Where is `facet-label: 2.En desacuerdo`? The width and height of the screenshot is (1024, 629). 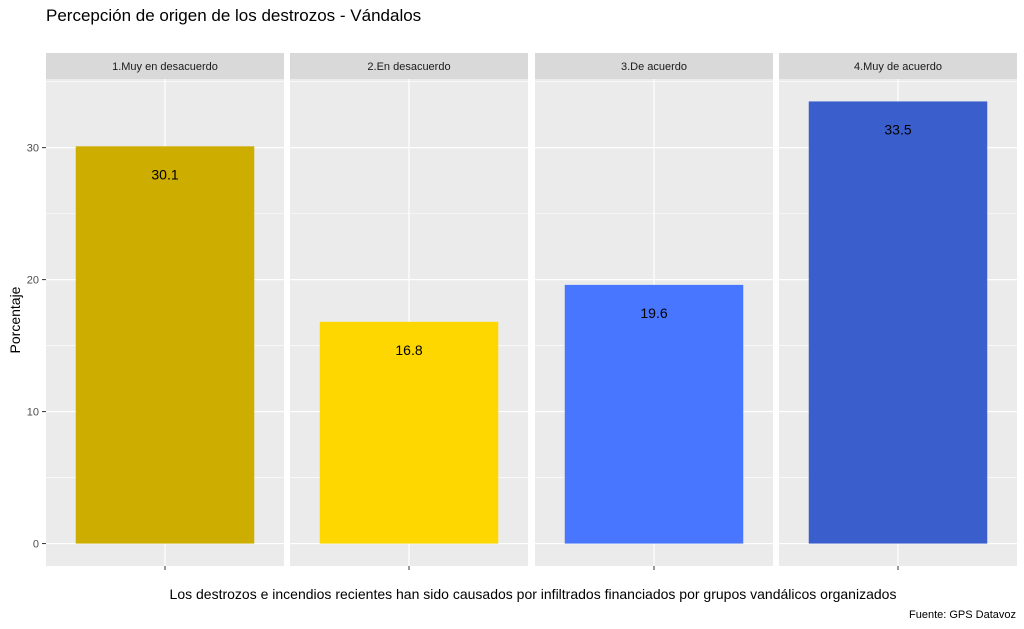 facet-label: 2.En desacuerdo is located at coordinates (408, 67).